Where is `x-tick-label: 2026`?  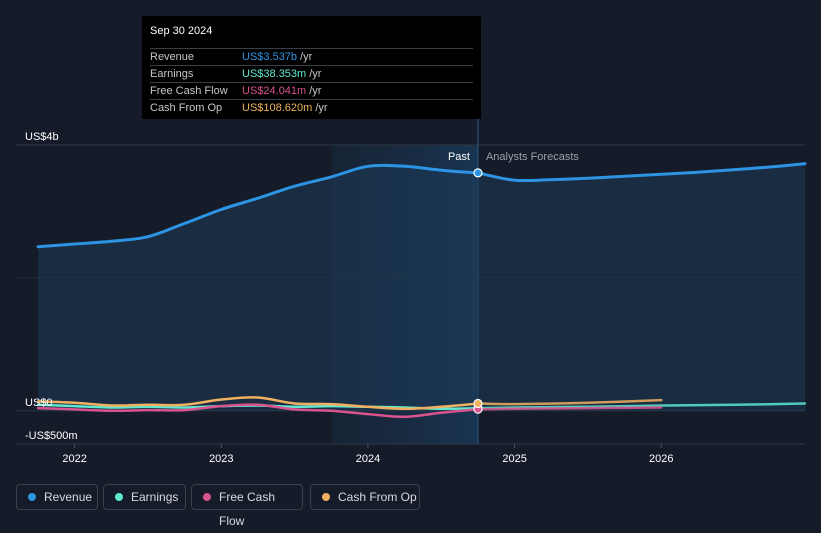 x-tick-label: 2026 is located at coordinates (661, 459).